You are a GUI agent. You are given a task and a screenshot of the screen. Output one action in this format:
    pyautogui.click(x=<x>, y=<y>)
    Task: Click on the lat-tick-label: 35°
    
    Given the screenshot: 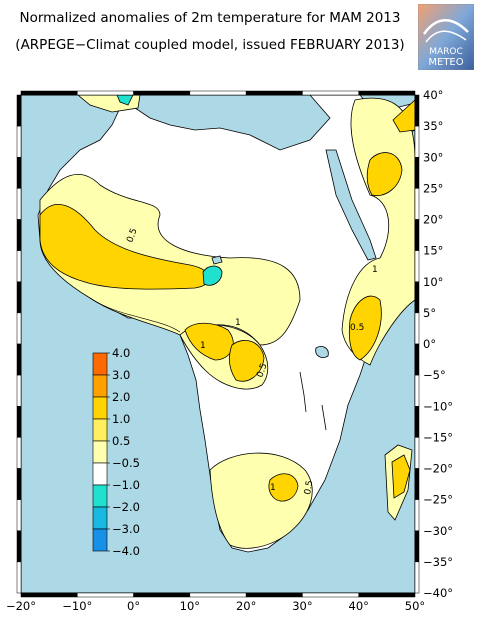 What is the action you would take?
    pyautogui.click(x=433, y=126)
    